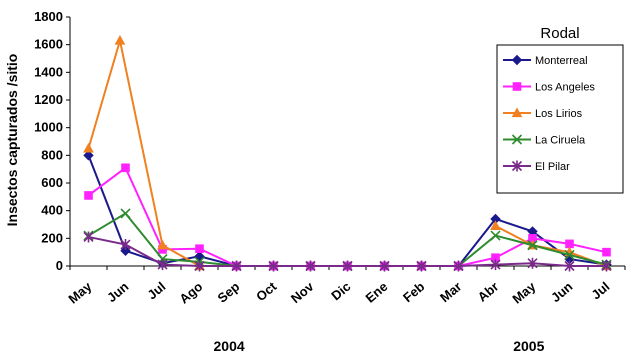 The image size is (636, 353). I want to click on legend-item-label: La Ciruela, so click(560, 141).